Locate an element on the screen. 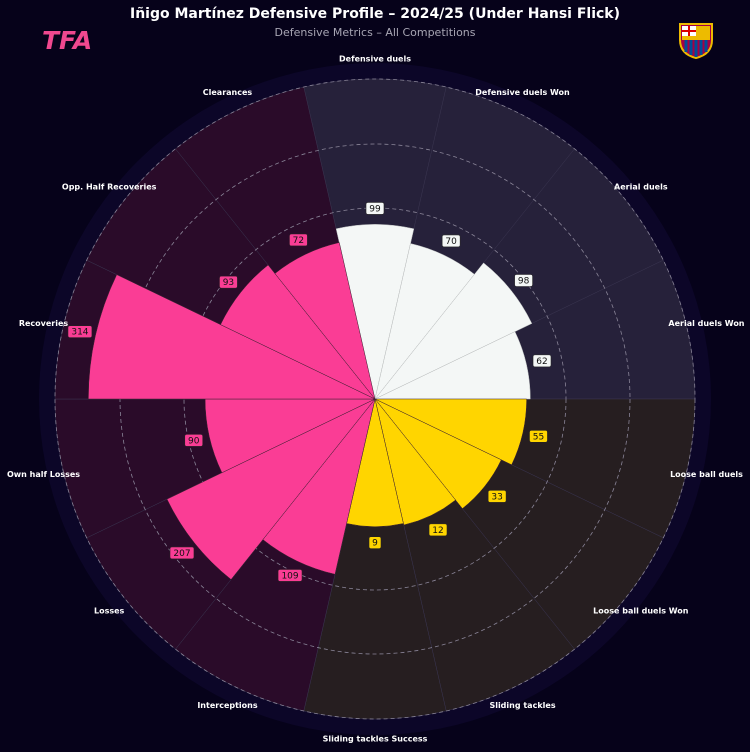 This screenshot has width=750, height=752. category-label: Recoveries is located at coordinates (44, 323).